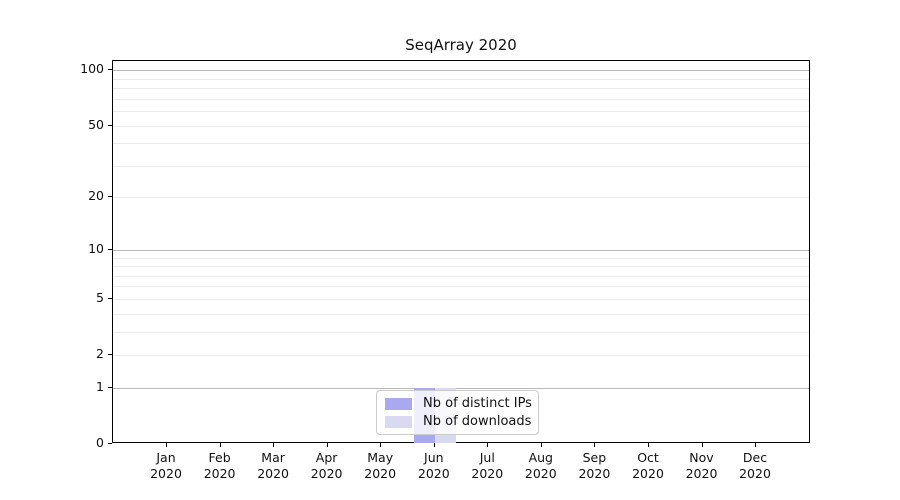 The width and height of the screenshot is (900, 500). I want to click on x-axis-tick-label: Jul 2020, so click(487, 465).